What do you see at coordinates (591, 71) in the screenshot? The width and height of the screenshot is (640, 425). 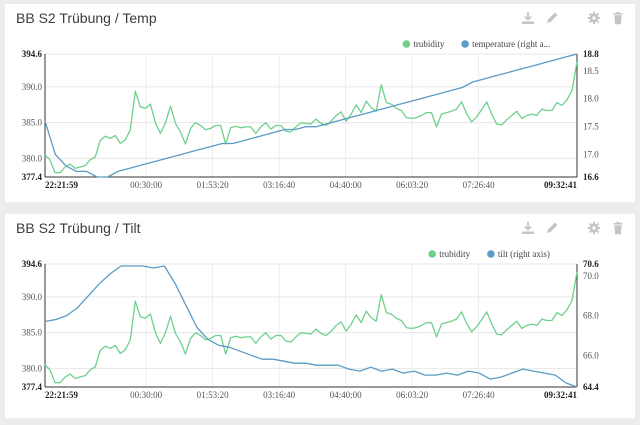 I see `y-right-tick-label: 18.5` at bounding box center [591, 71].